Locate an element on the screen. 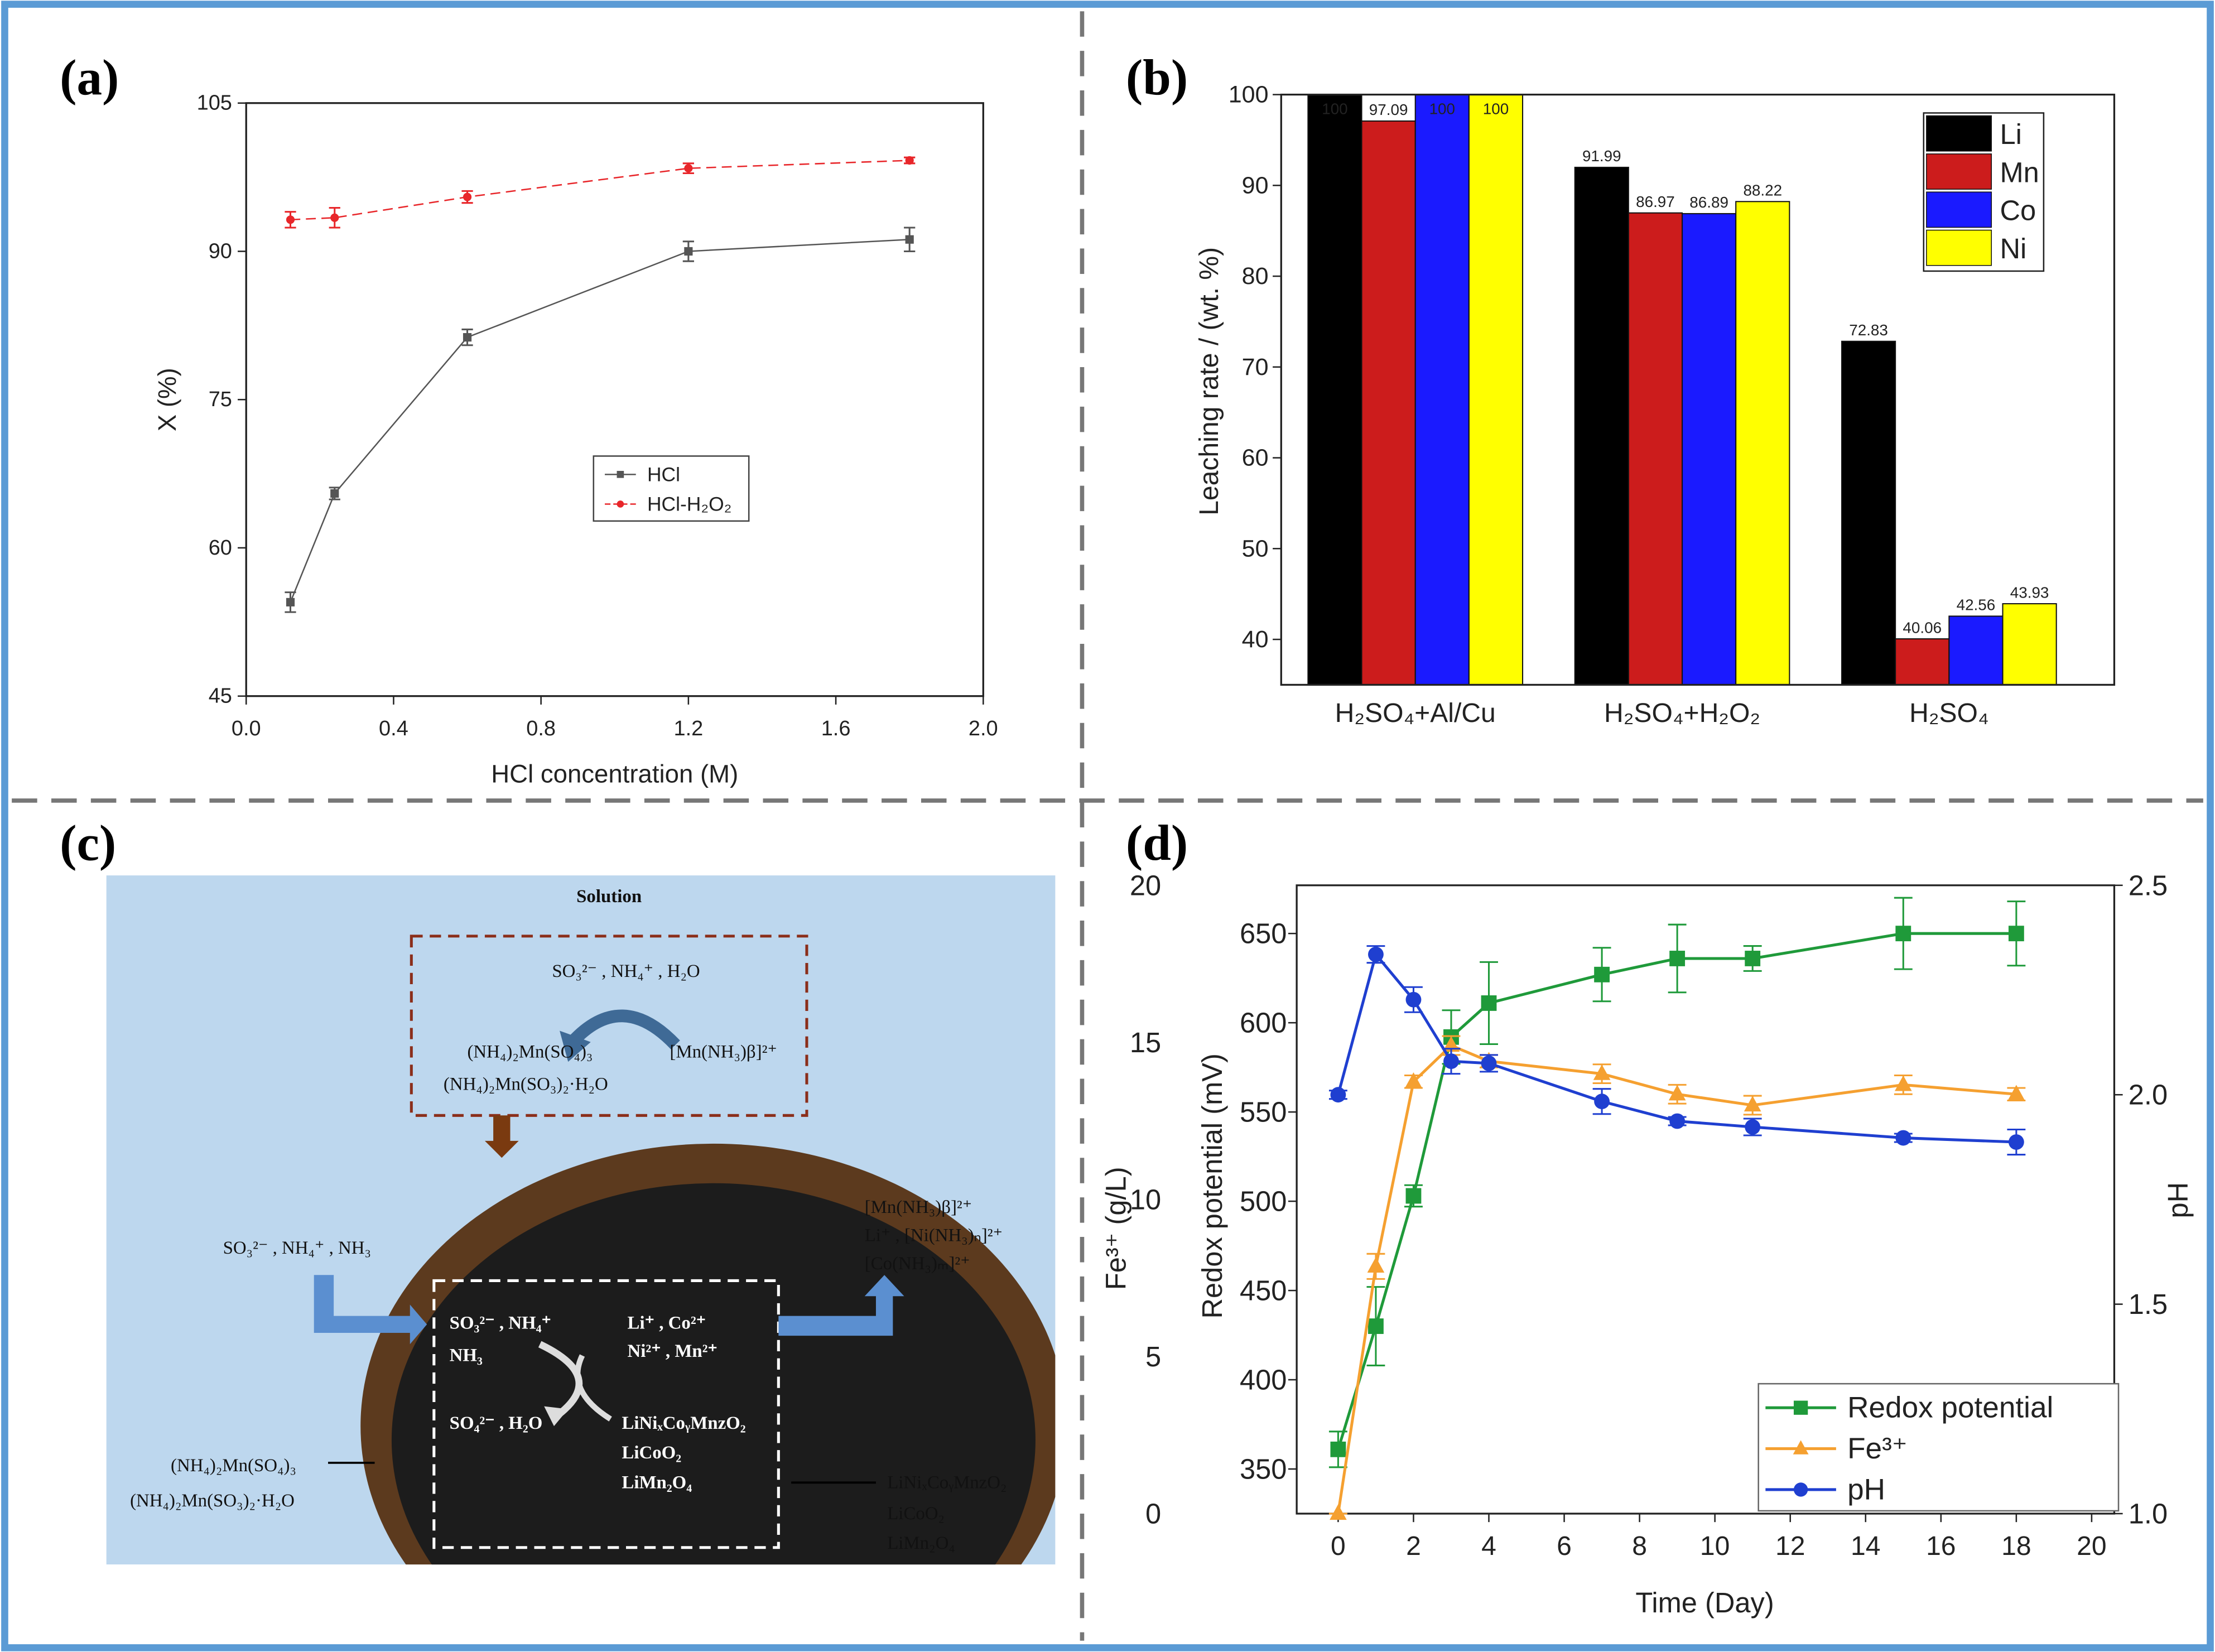 Image resolution: width=2215 pixels, height=1652 pixels. diagram-text: LiNiₓCoᵧMnzO₂ is located at coordinates (947, 1482).